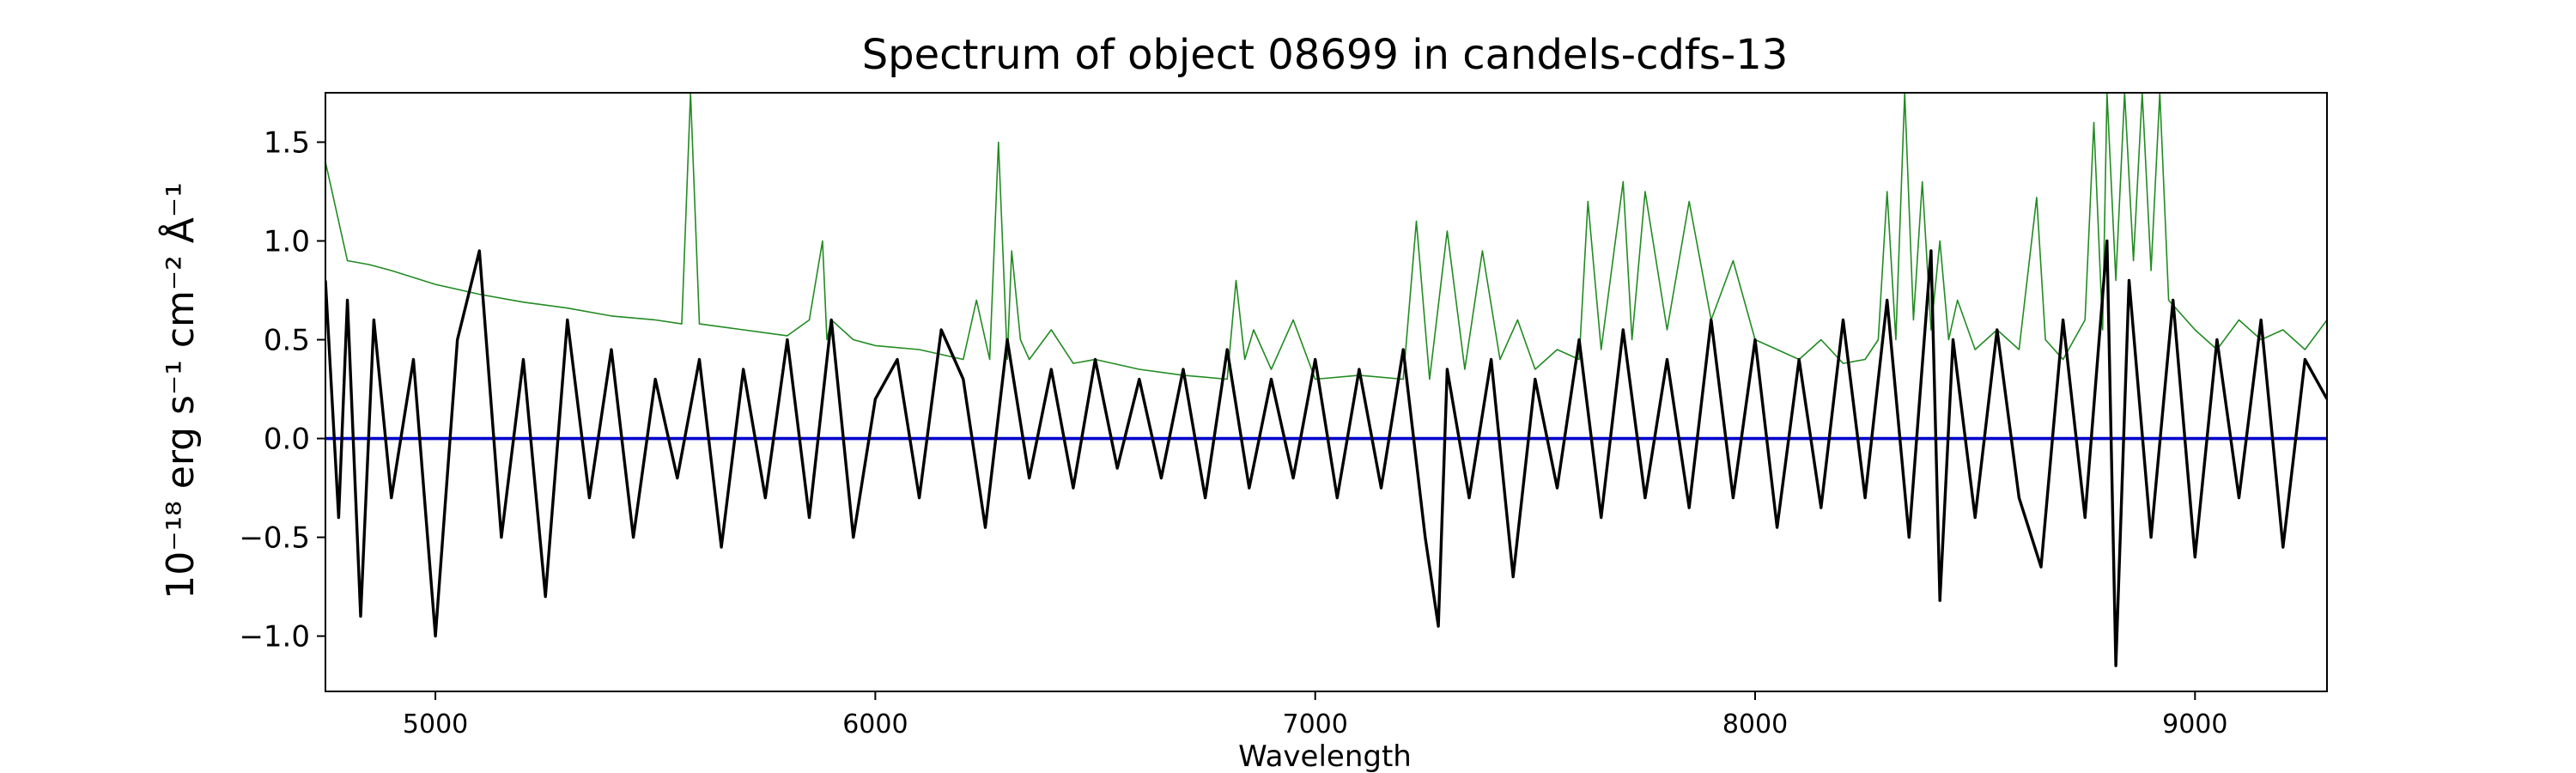  I want to click on x-axis-label: Wavelength, so click(1325, 756).